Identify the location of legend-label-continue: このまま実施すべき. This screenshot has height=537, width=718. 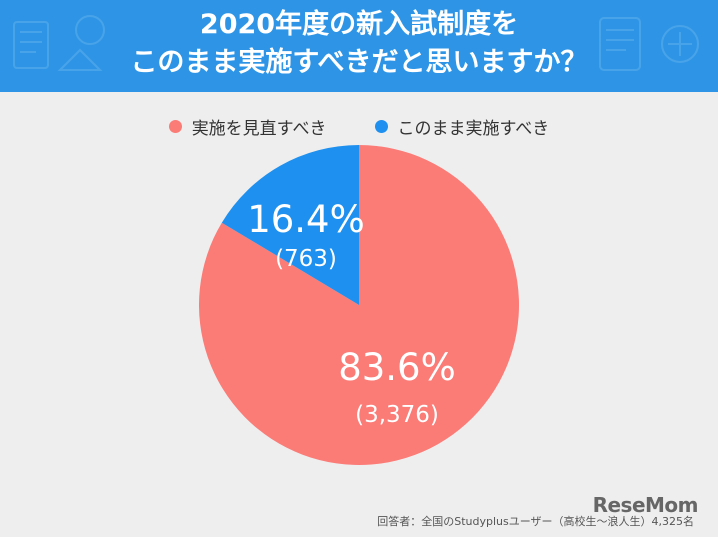
(473, 128).